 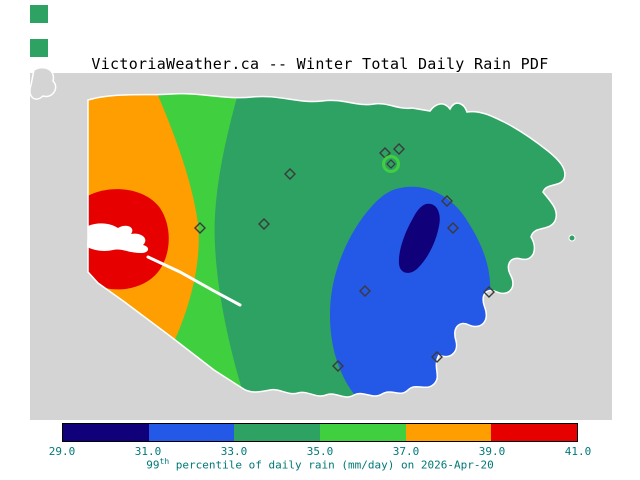 I want to click on colorbar-tick-29: 29.0, so click(x=62, y=451).